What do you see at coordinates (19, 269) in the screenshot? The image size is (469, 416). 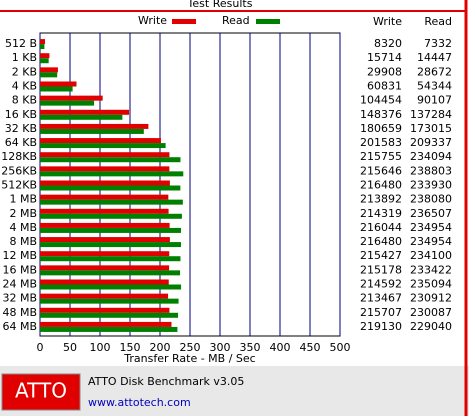 I see `y-tick-label: 16 MB` at bounding box center [19, 269].